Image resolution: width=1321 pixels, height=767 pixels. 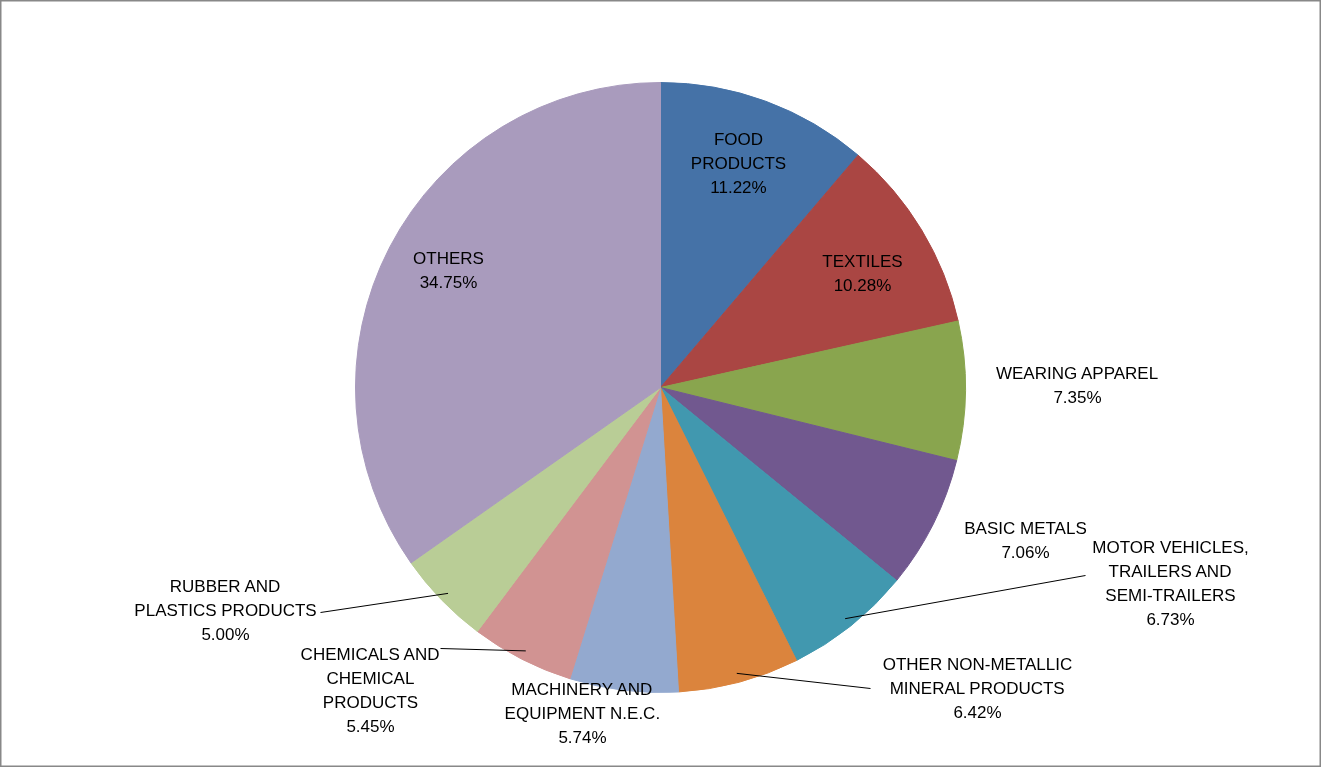 What do you see at coordinates (738, 151) in the screenshot?
I see `slice-label: FOOD PRODUCTS` at bounding box center [738, 151].